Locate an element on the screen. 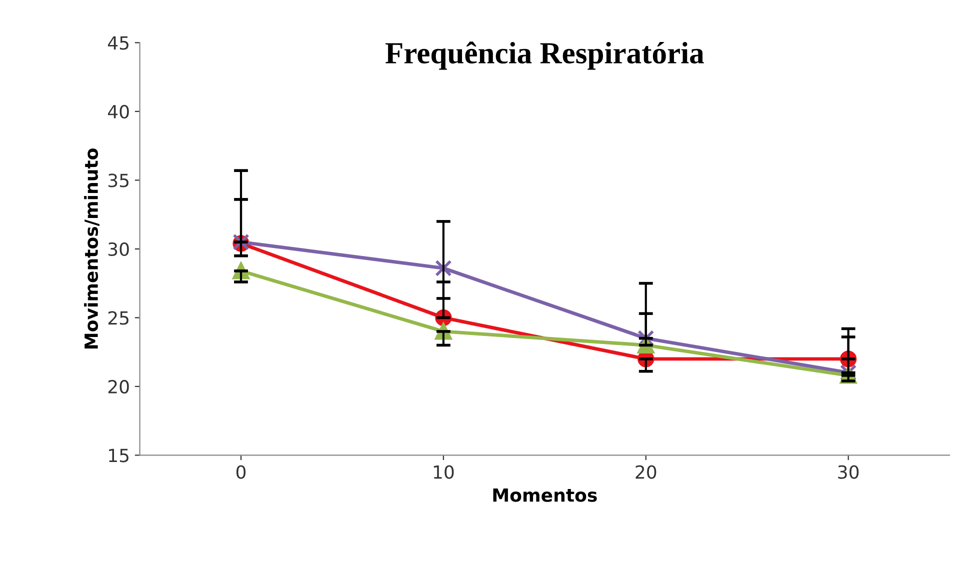 This screenshot has height=569, width=964. y-tick-label: 25 is located at coordinates (118, 318).